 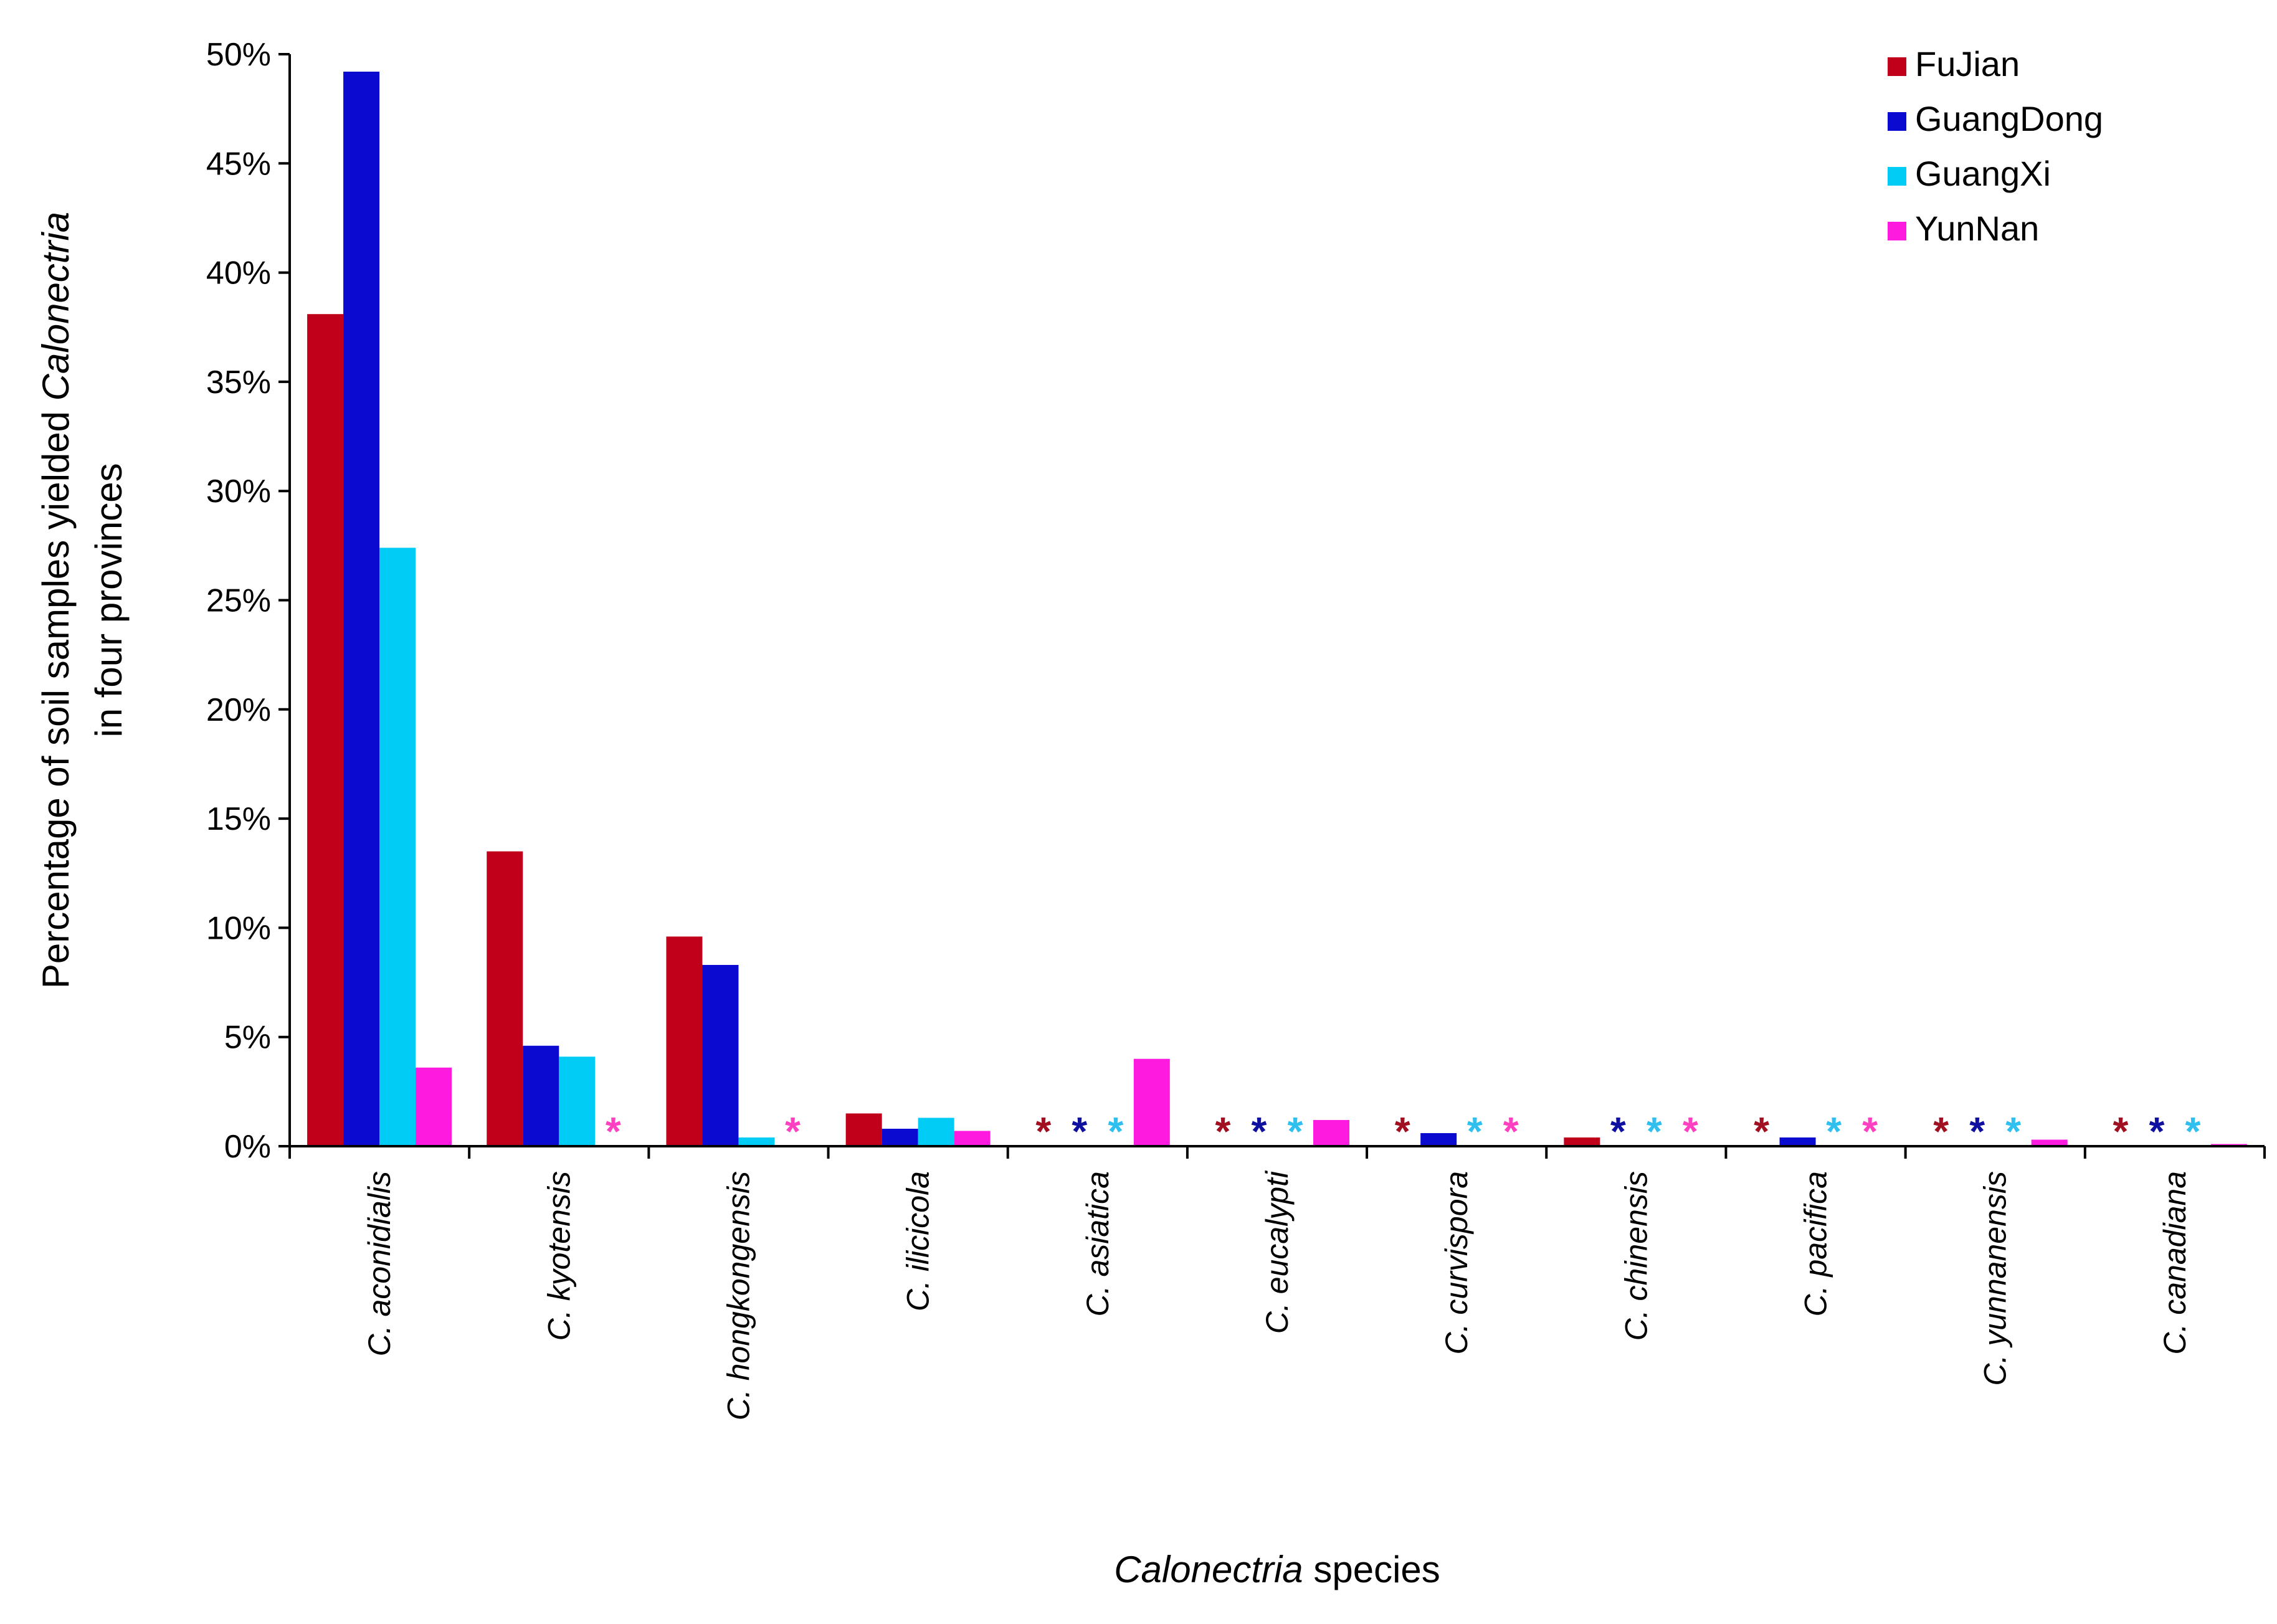 I want to click on y-tick-label-10: 10%, so click(x=239, y=928).